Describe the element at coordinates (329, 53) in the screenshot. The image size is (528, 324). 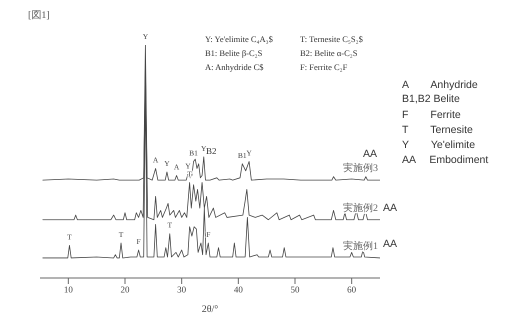
I see `annotation: B2: Belite α-C₂S` at that location.